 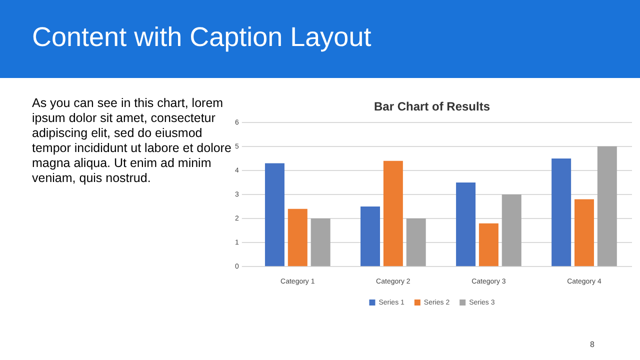 What do you see at coordinates (592, 344) in the screenshot?
I see `text: 8` at bounding box center [592, 344].